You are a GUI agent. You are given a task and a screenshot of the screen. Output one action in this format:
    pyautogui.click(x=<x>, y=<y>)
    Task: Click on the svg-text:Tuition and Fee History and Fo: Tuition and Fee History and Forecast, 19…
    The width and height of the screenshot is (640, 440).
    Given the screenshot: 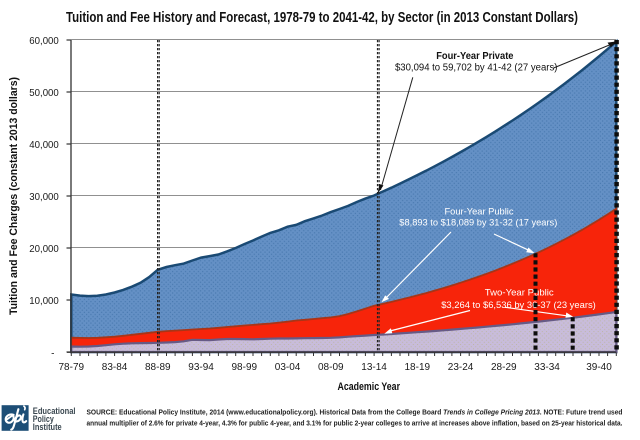 What is the action you would take?
    pyautogui.click(x=322, y=18)
    